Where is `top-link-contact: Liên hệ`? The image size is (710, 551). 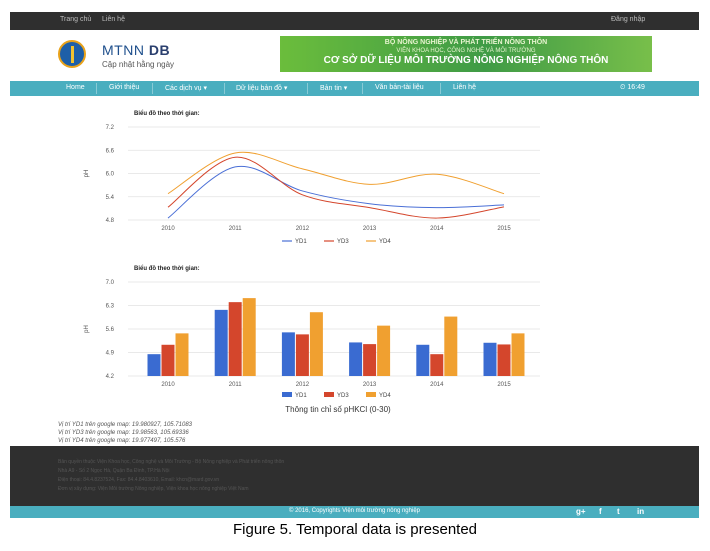
top-link-contact: Liên hệ is located at coordinates (113, 19).